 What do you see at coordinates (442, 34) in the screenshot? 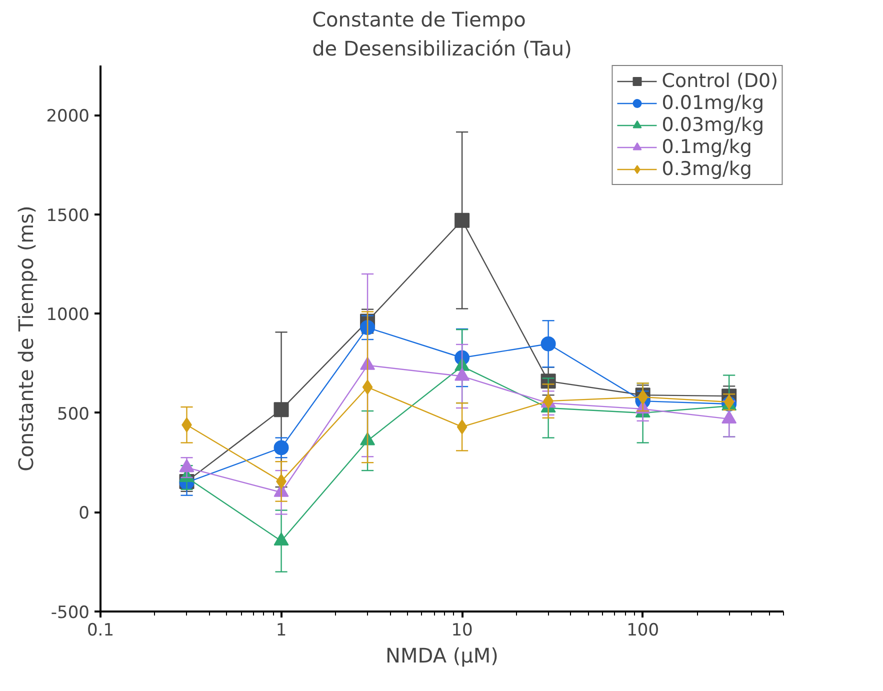
I see `chart-title: Constante de Tiempo de Desensibilización (Tau)` at bounding box center [442, 34].